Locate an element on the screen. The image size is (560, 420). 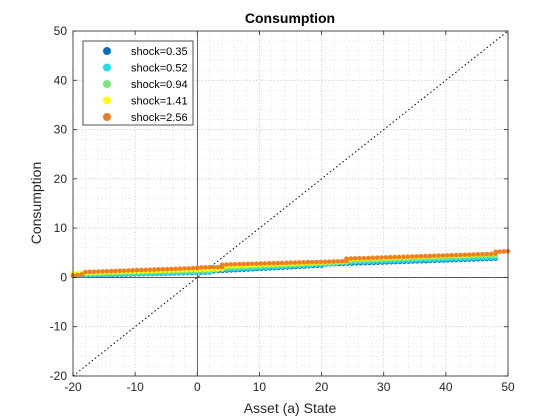
y-tick-label: 0 is located at coordinates (63, 277).